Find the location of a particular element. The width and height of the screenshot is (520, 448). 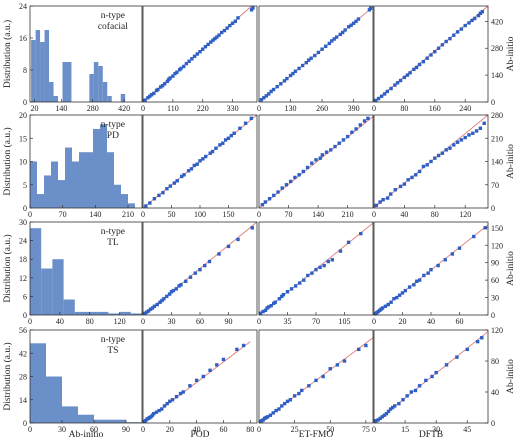

panel-r1c0-xtick-label-2: 140 is located at coordinates (95, 214).